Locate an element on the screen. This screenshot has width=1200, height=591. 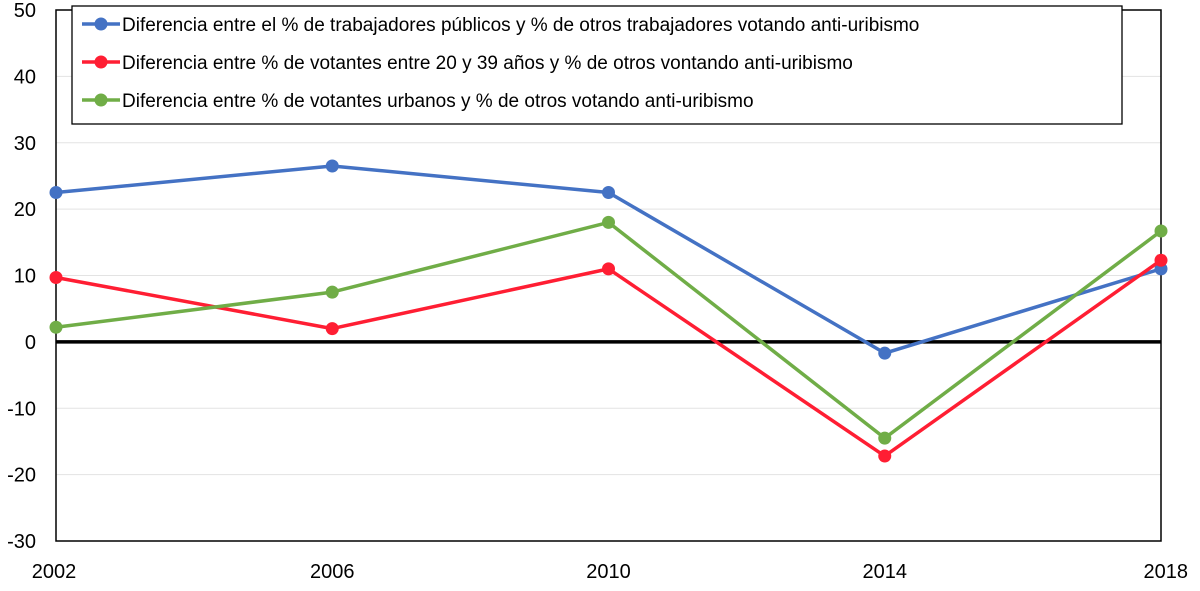
x-tick-label: 2002 is located at coordinates (54, 572).